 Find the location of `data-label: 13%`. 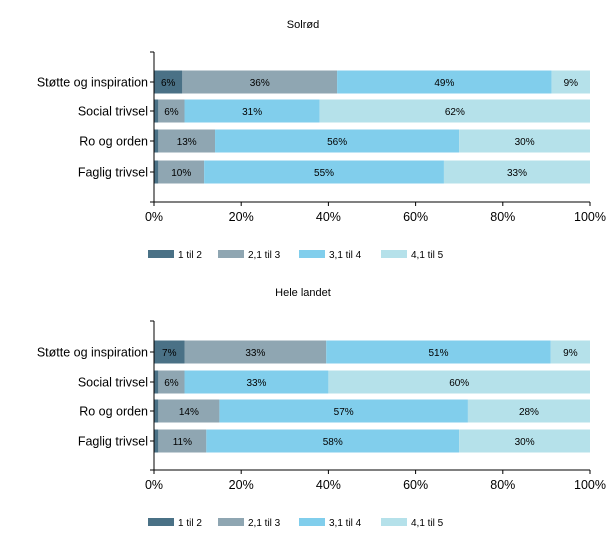

data-label: 13% is located at coordinates (187, 142).